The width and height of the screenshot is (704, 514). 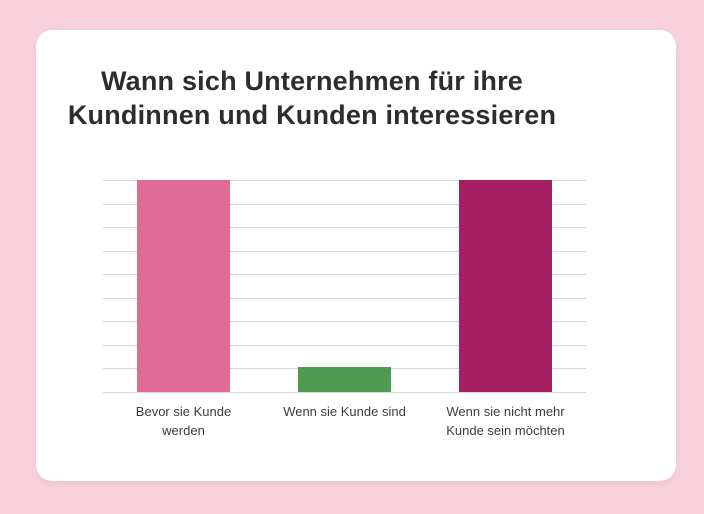 I want to click on category-label-text: Wenn sie Kunde sind, so click(x=344, y=411).